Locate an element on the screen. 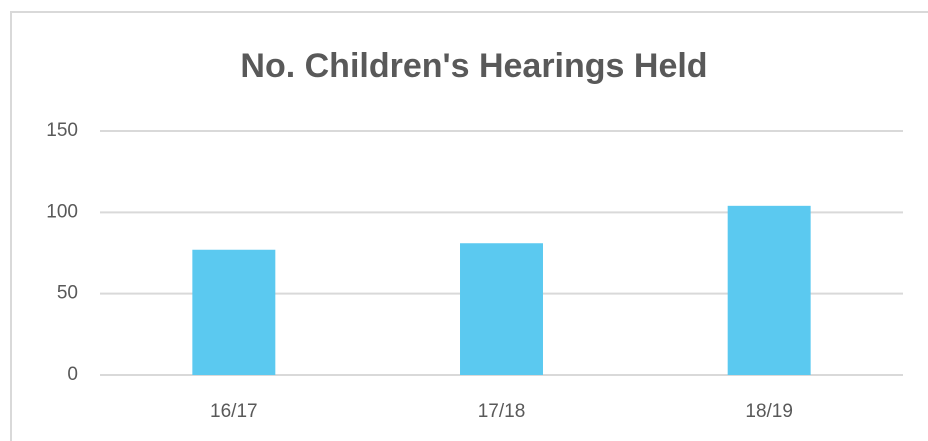 This screenshot has width=928, height=441. y-tick-label: 0 is located at coordinates (72, 374).